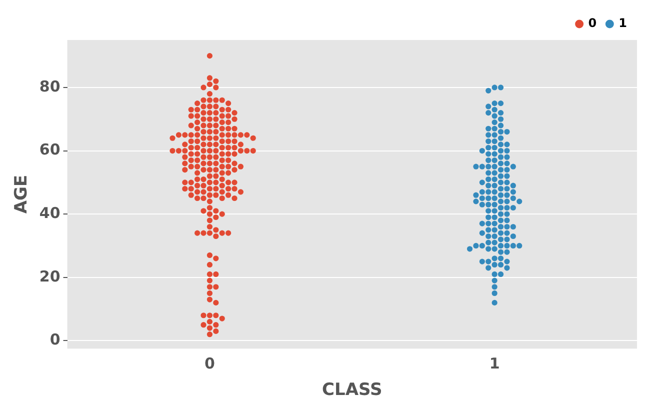 This screenshot has height=413, width=649. I want to click on y-tick-label: 0, so click(55, 339).